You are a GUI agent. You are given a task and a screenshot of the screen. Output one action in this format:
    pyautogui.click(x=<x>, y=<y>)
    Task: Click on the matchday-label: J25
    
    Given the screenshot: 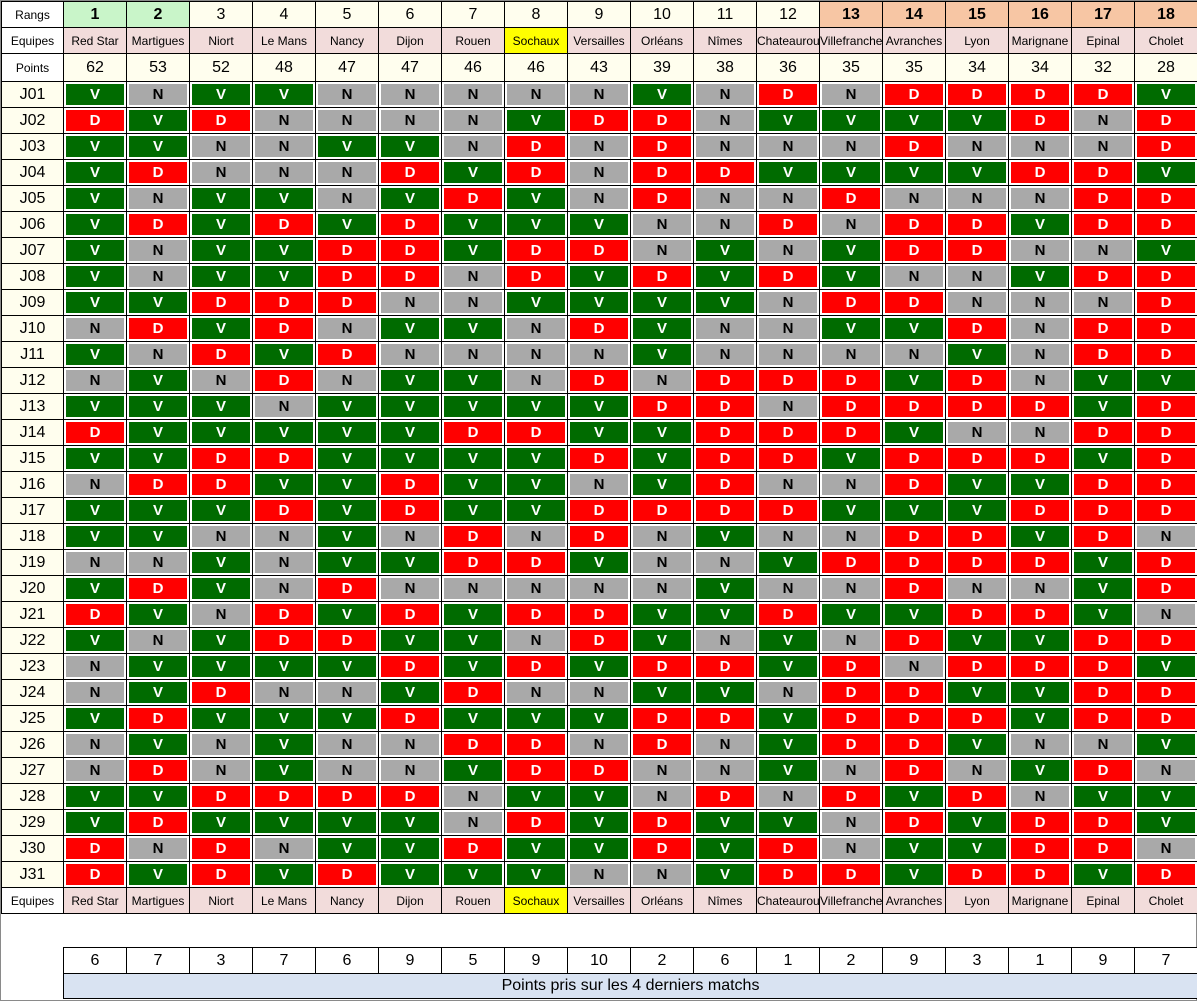 What is the action you would take?
    pyautogui.click(x=32, y=718)
    